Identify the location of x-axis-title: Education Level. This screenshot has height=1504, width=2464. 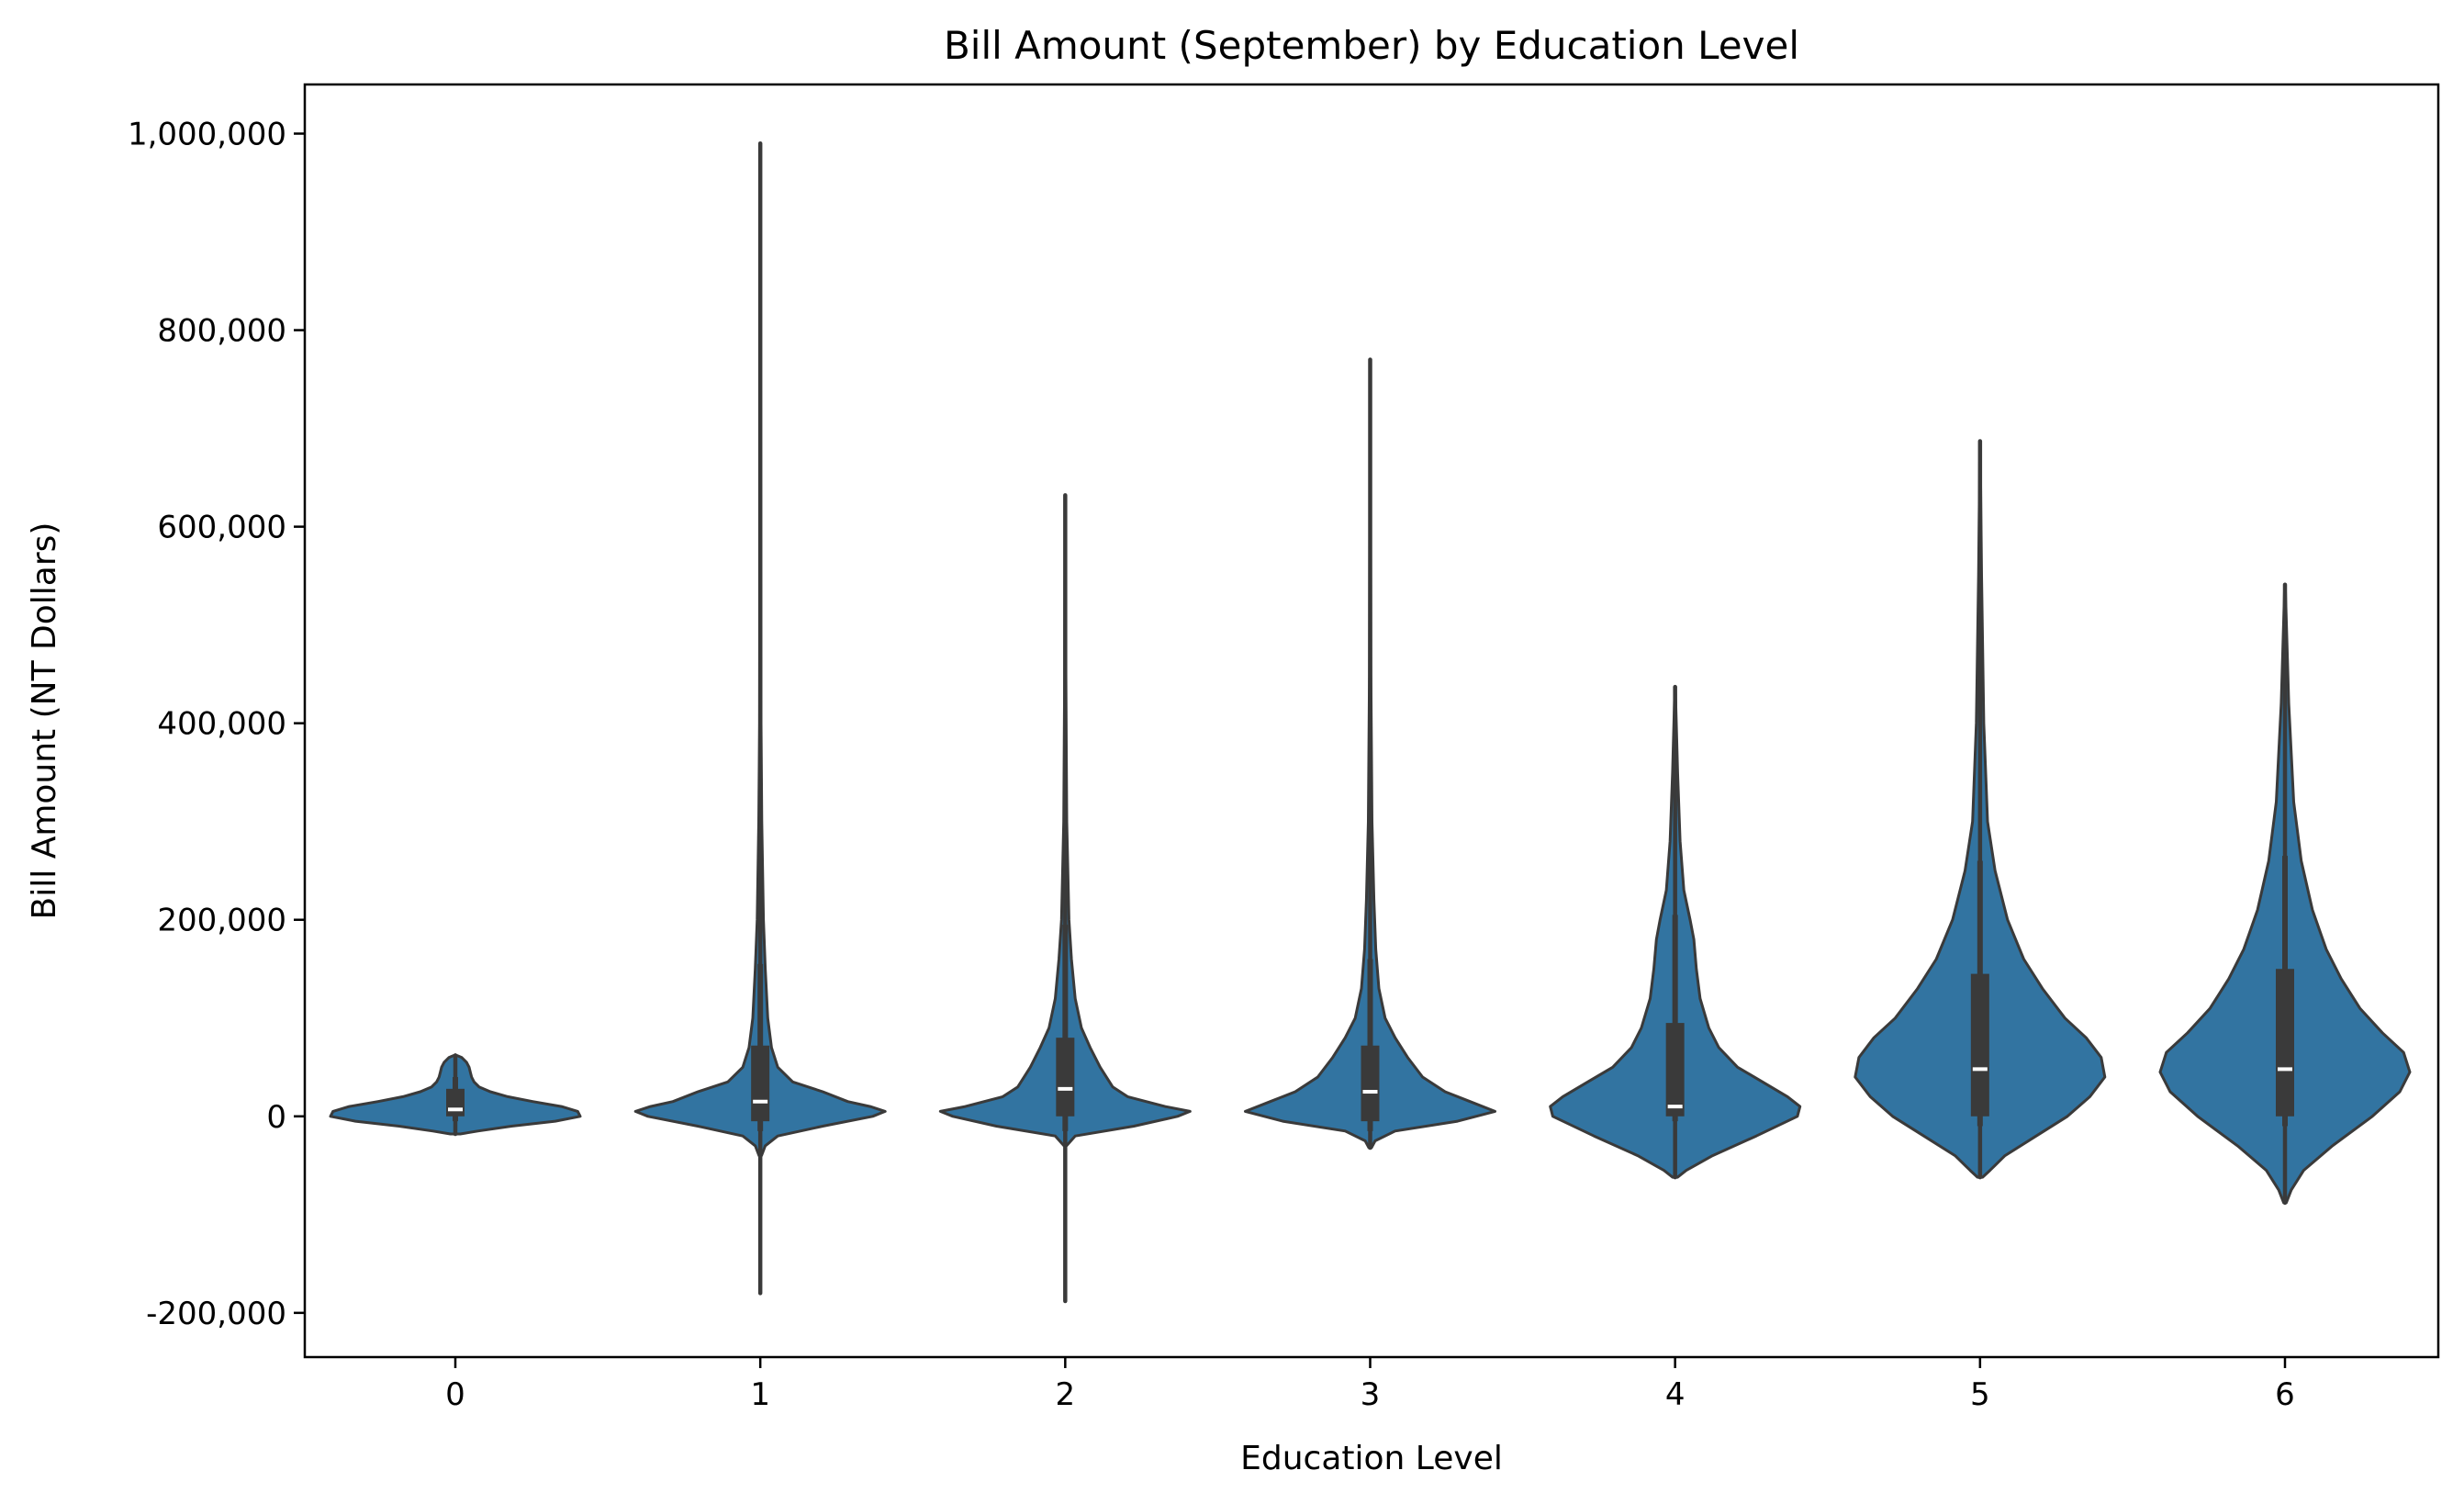
(1371, 1458).